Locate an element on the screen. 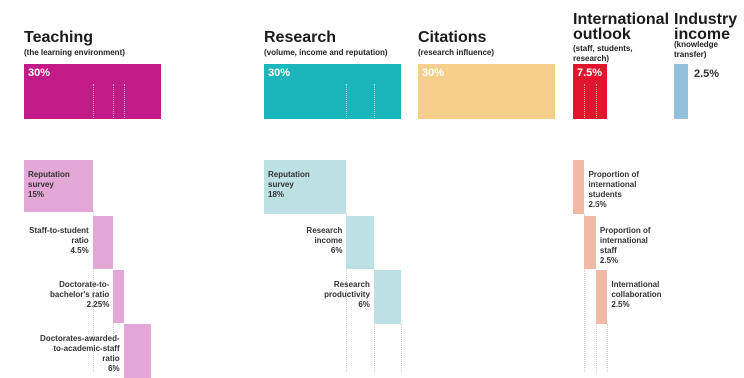  component-weight-label: 2.25% is located at coordinates (98, 304).